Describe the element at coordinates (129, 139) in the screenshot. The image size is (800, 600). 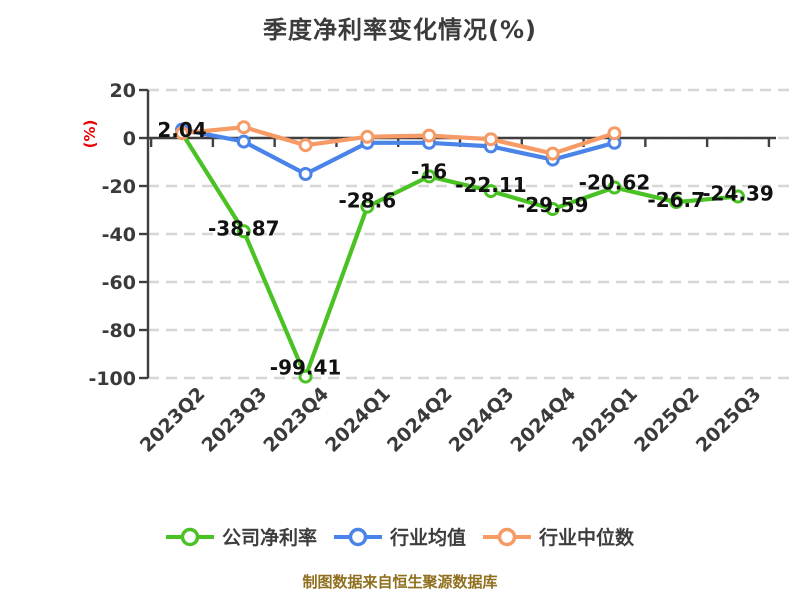
I see `y-axis-tick-label: 0` at that location.